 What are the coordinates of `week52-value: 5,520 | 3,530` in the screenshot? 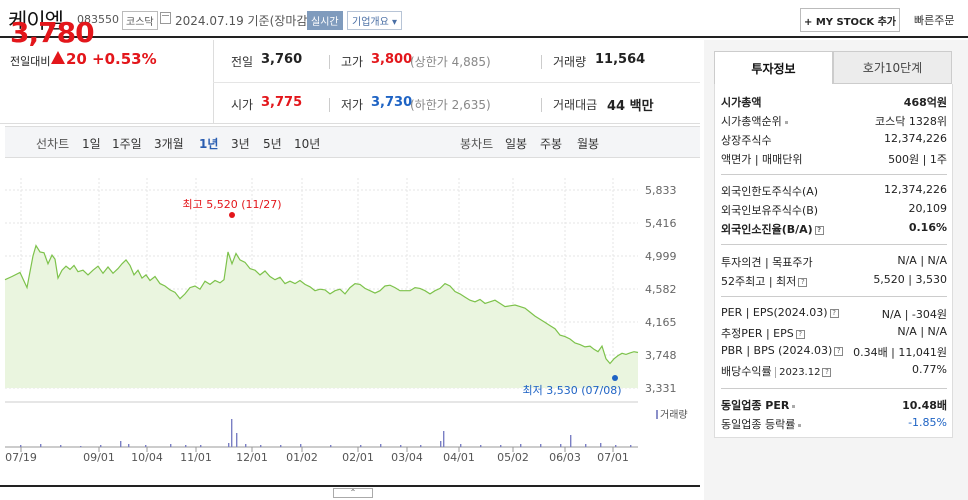 It's located at (910, 279).